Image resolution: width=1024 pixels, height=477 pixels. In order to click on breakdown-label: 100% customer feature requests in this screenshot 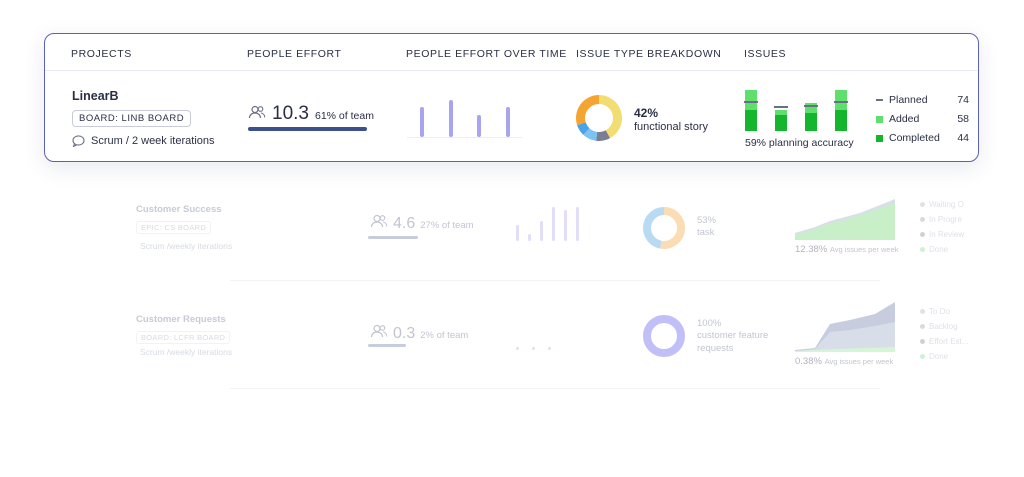, I will do `click(732, 336)`.